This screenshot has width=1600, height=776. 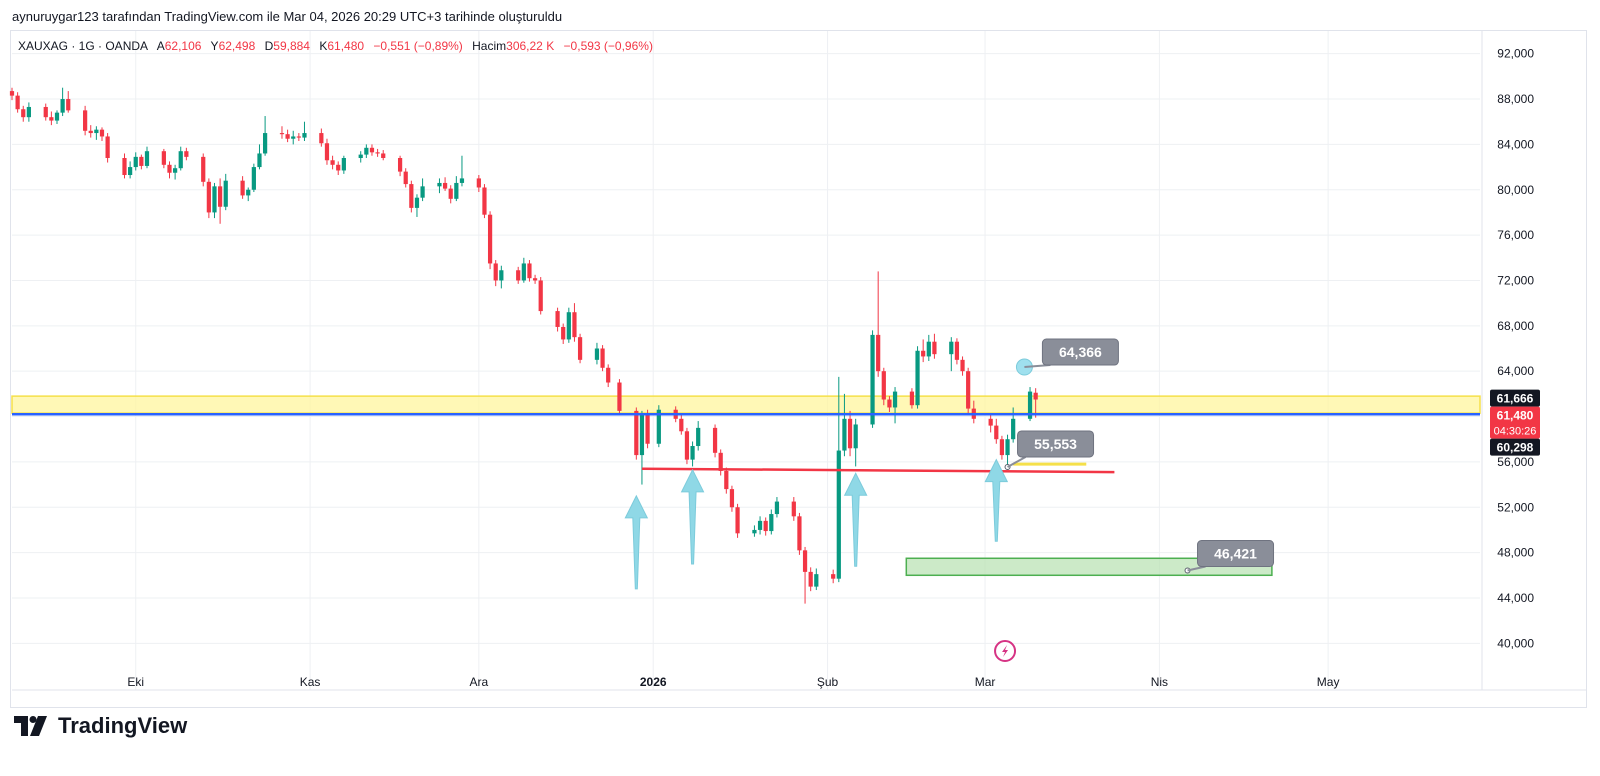 I want to click on y-tick-label: 92,000, so click(x=1515, y=54).